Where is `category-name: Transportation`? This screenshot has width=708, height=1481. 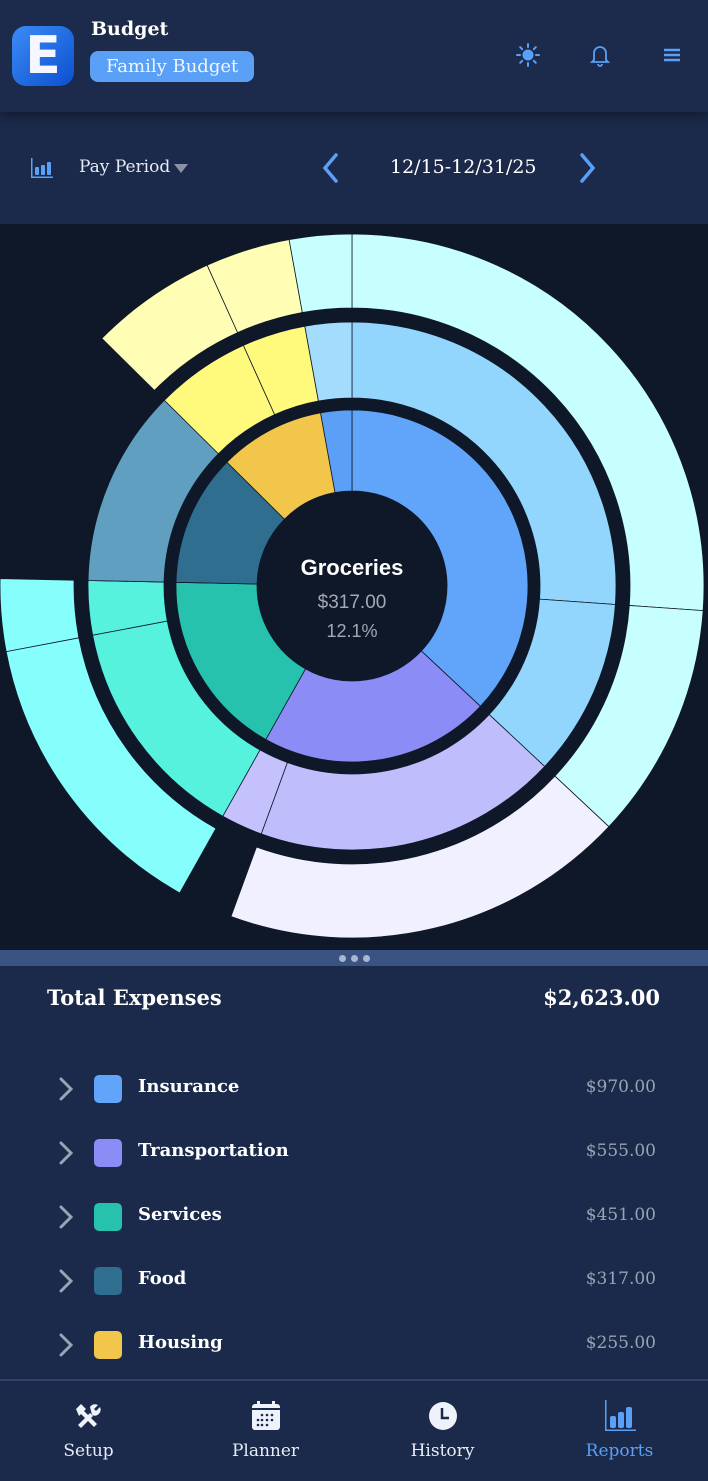
category-name: Transportation is located at coordinates (213, 1150).